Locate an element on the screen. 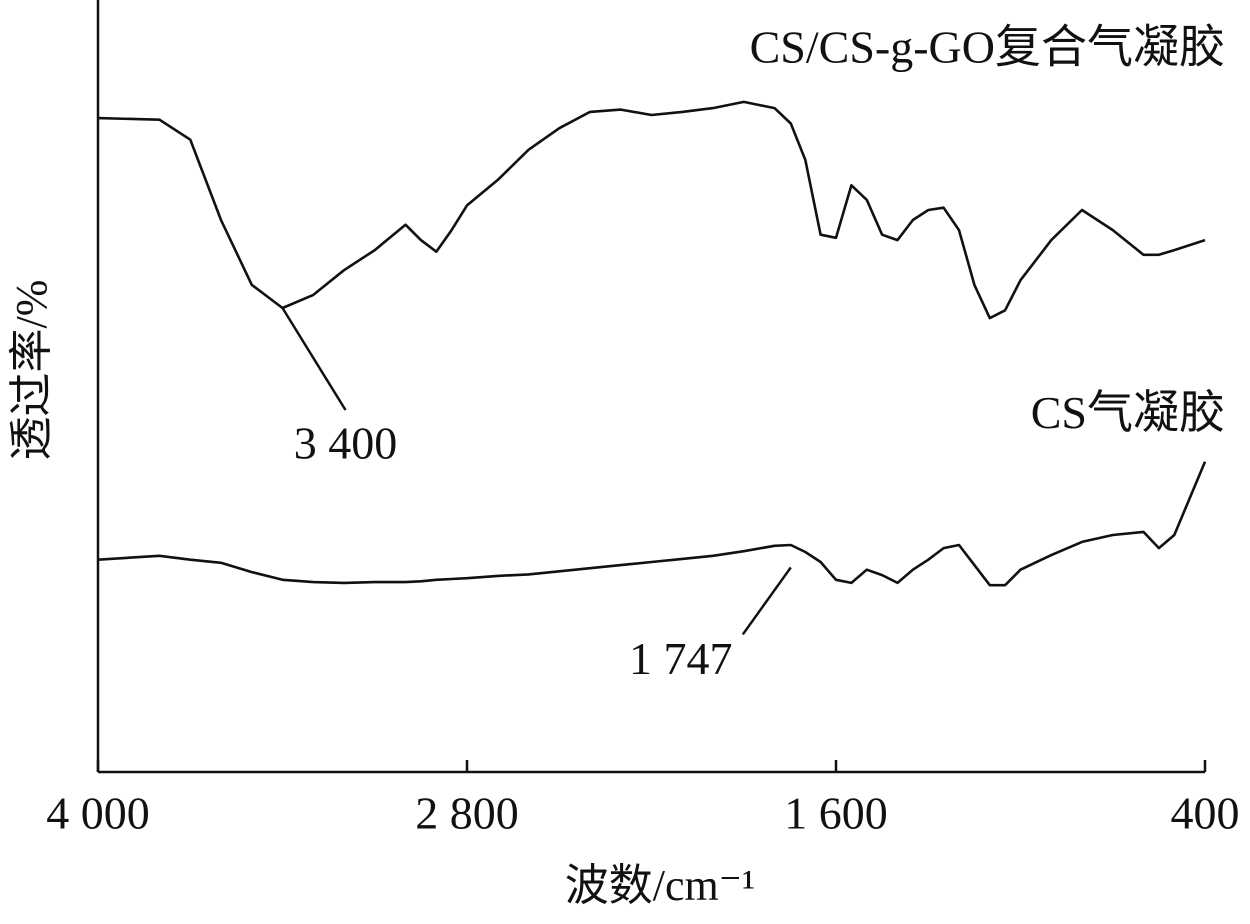  x-tick-label: 2 800 is located at coordinates (467, 813).